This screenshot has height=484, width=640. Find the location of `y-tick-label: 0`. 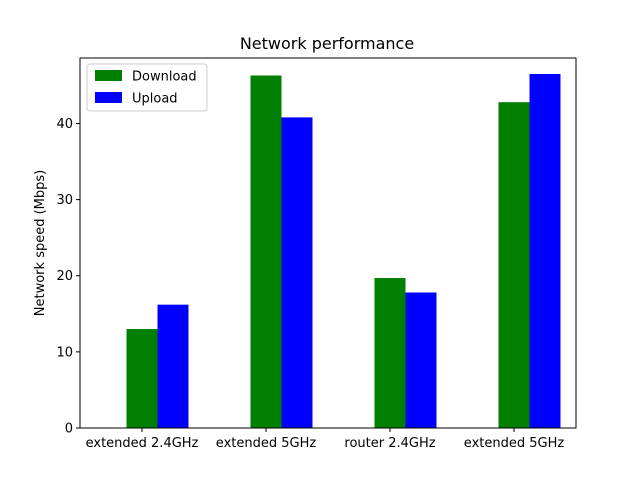

y-tick-label: 0 is located at coordinates (69, 429).